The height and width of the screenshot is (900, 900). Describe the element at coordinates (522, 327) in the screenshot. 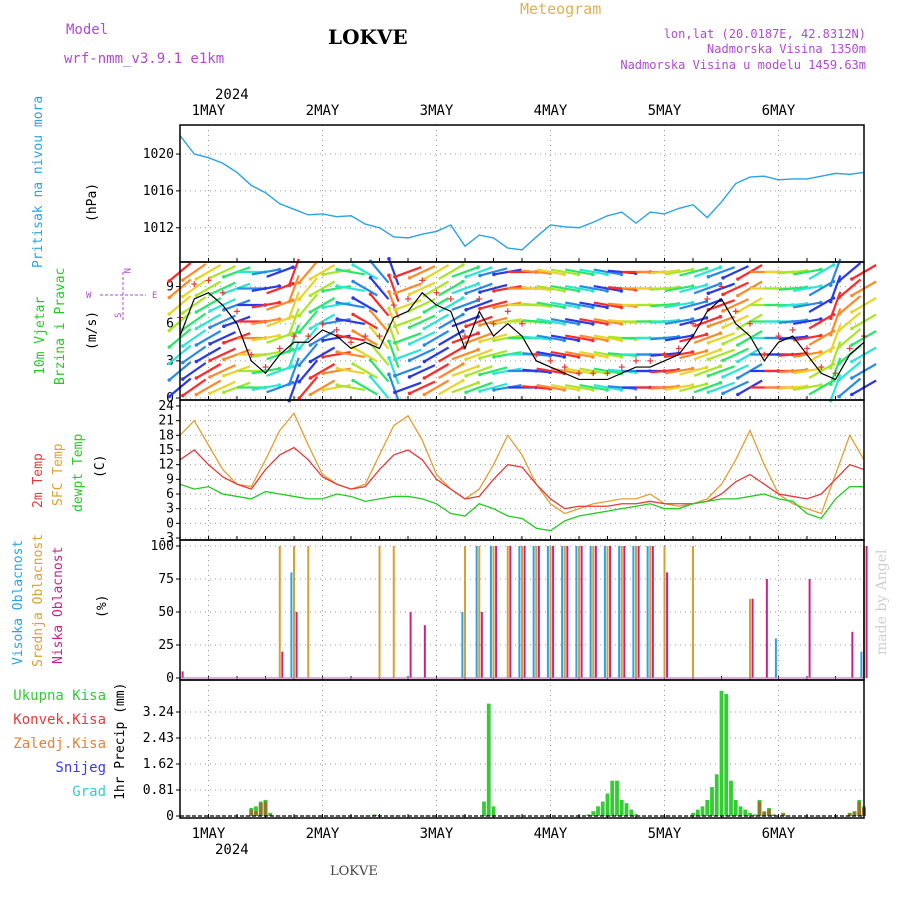

I see `wind-gust-markers` at that location.